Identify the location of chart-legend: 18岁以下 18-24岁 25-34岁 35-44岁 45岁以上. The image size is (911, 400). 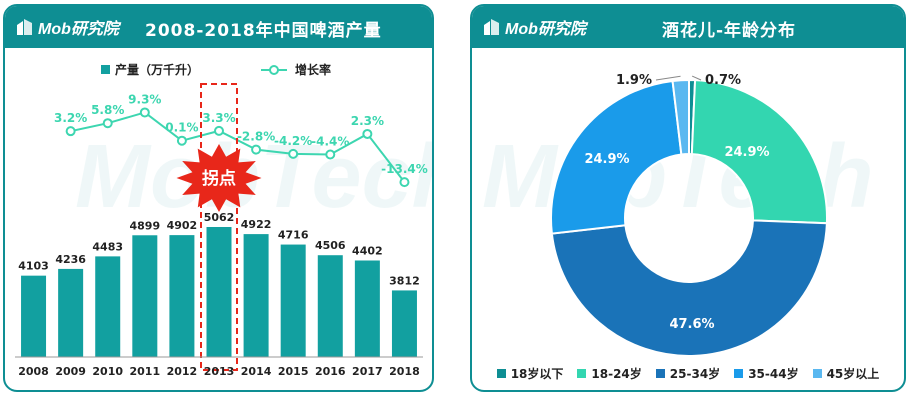
(688, 373).